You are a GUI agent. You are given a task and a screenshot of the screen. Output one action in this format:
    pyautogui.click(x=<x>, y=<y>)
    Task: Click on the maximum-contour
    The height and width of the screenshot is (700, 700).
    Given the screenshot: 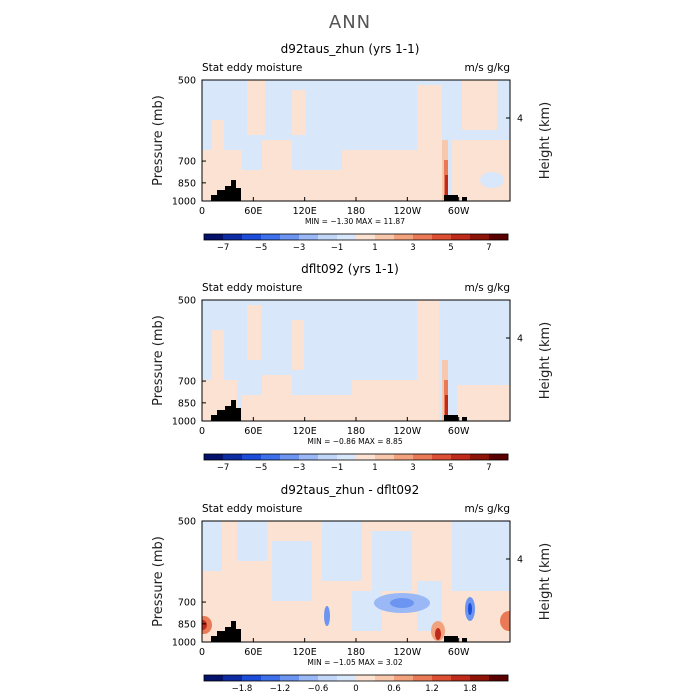 What is the action you would take?
    pyautogui.click(x=446, y=408)
    